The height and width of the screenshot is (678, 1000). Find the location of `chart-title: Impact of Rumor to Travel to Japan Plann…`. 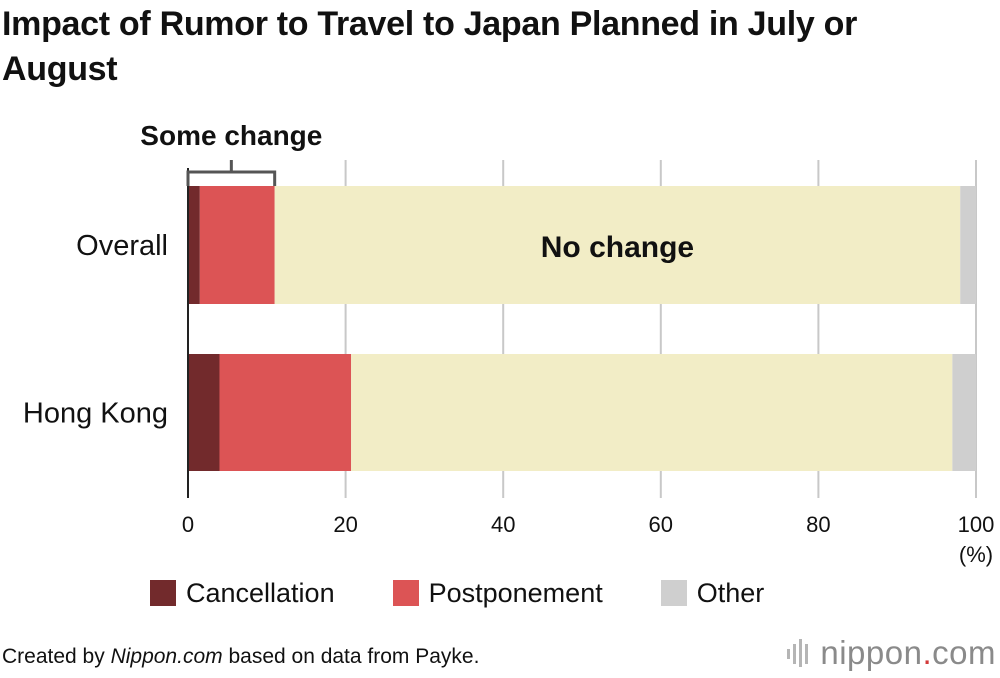

chart-title: Impact of Rumor to Travel to Japan Plann… is located at coordinates (430, 46).